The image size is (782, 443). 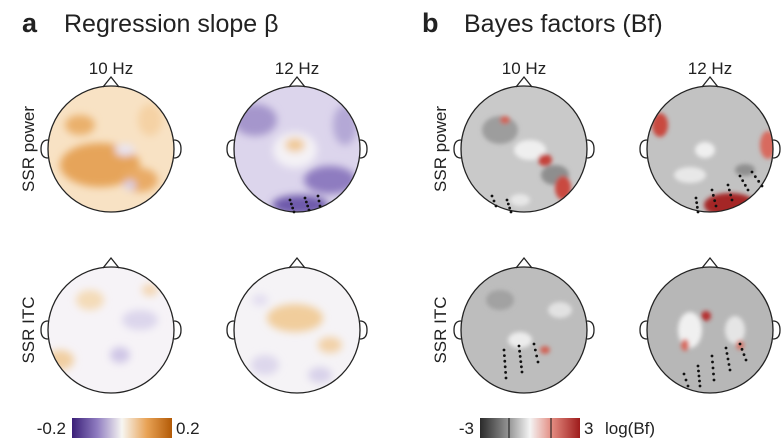 What do you see at coordinates (524, 68) in the screenshot?
I see `col-header-b-10hz: 10 Hz` at bounding box center [524, 68].